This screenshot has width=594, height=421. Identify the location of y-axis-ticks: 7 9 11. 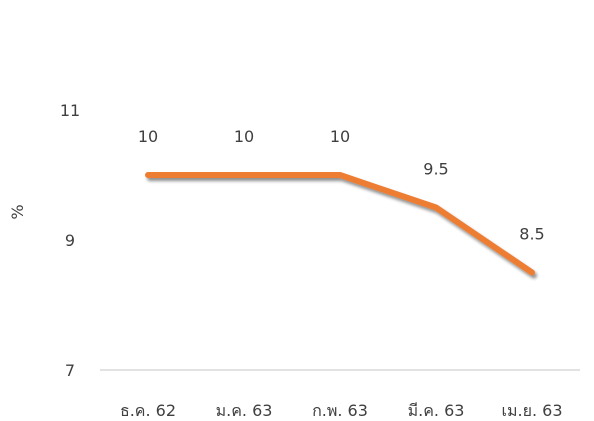
(70, 240).